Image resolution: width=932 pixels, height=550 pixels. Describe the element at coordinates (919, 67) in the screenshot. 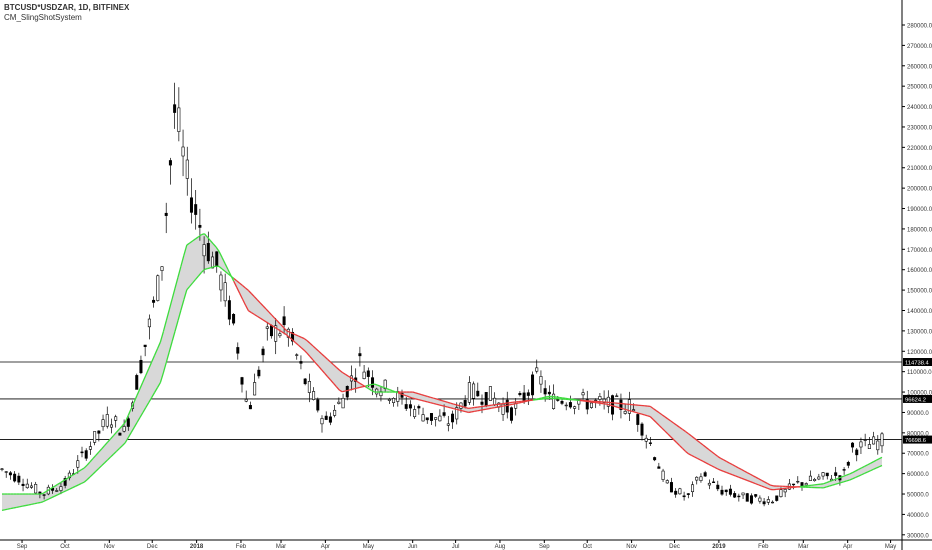

I see `y-tick-label: 260000.0` at that location.